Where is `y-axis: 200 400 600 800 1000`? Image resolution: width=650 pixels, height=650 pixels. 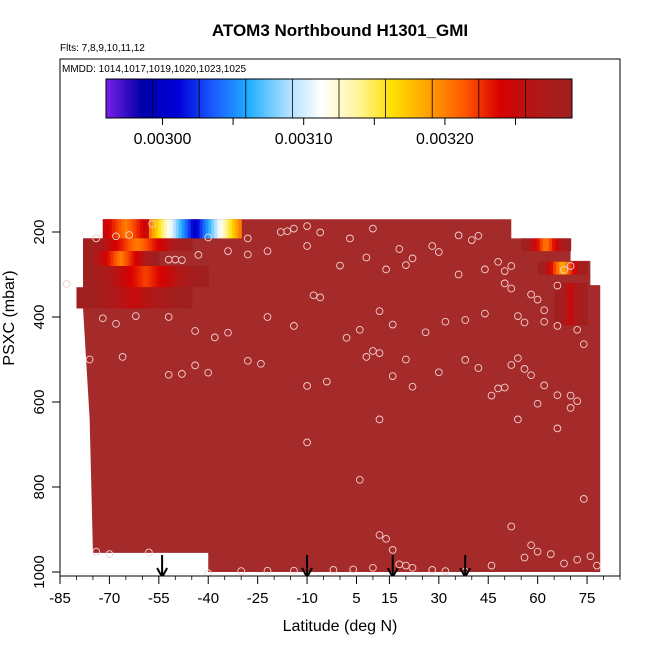
y-axis: 200 400 600 800 1000 is located at coordinates (45, 404).